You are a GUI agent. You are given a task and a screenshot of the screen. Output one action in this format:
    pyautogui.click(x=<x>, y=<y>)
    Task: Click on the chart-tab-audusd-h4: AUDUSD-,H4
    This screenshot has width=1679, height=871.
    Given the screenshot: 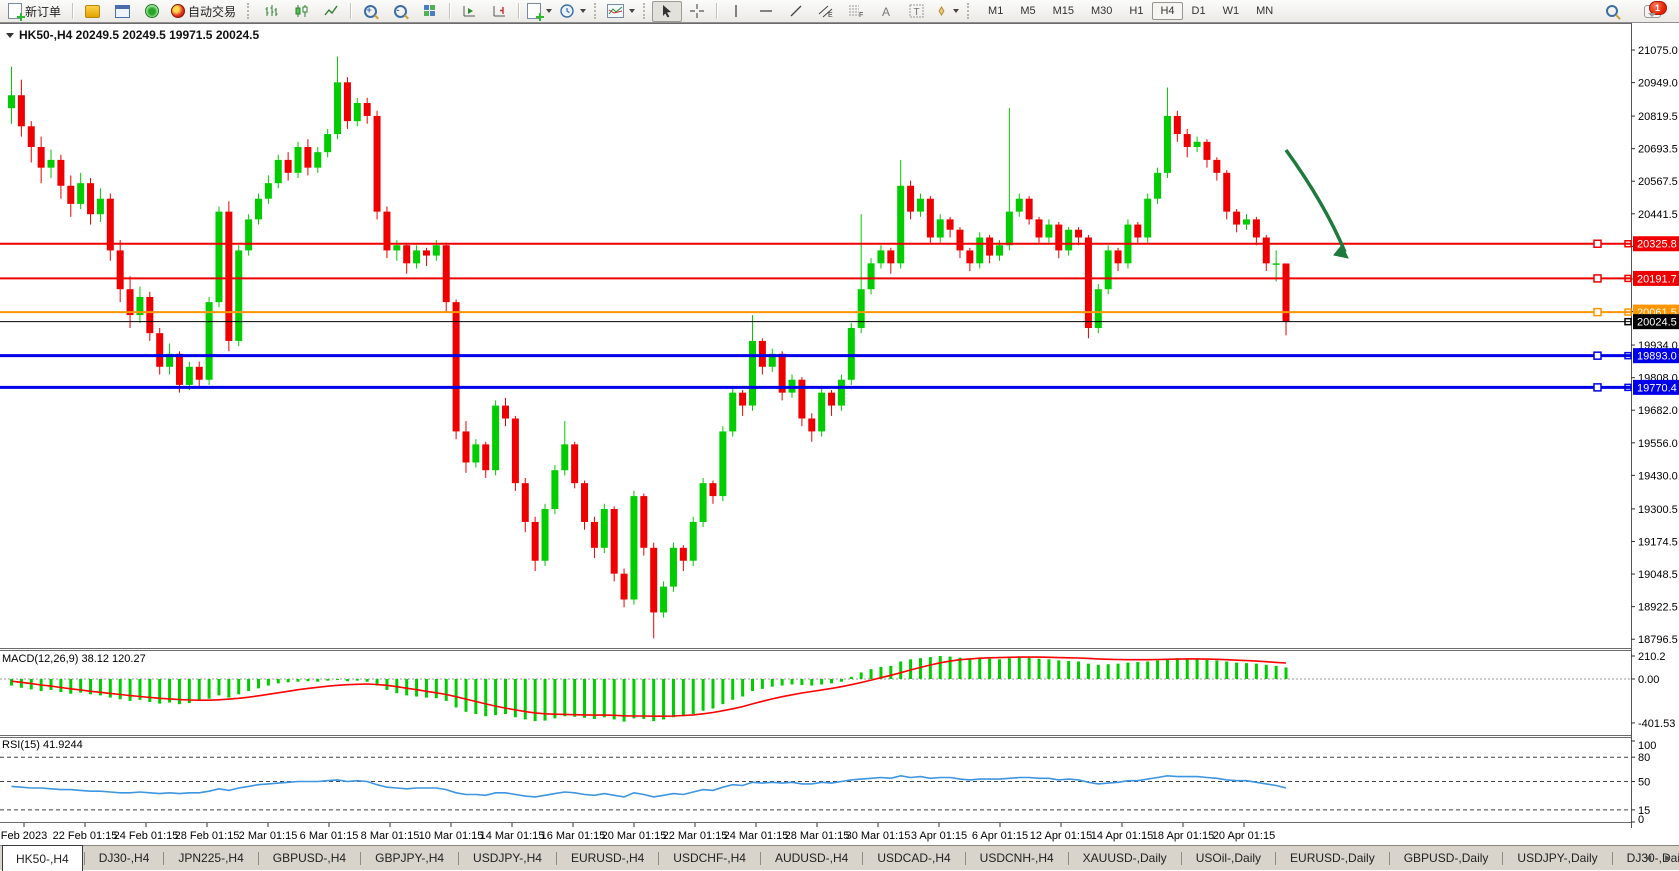 What is the action you would take?
    pyautogui.click(x=811, y=858)
    